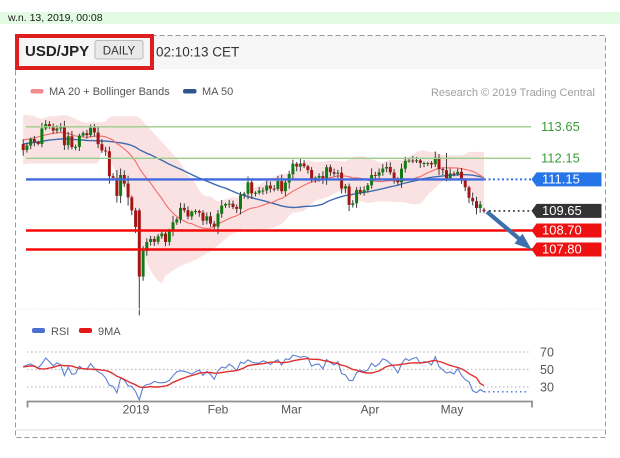 The width and height of the screenshot is (620, 458). What do you see at coordinates (562, 249) in the screenshot?
I see `svg-text: 107.80` at bounding box center [562, 249].